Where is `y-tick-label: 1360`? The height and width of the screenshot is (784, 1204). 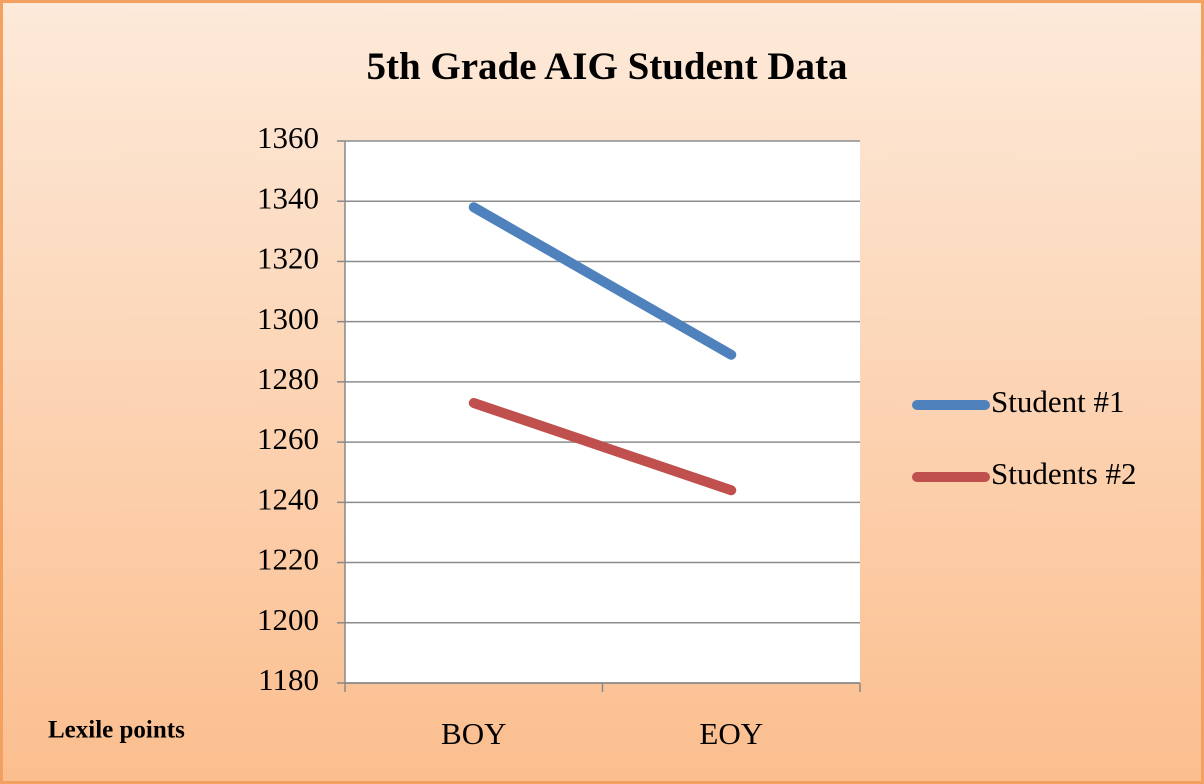
y-tick-label: 1360 is located at coordinates (288, 137).